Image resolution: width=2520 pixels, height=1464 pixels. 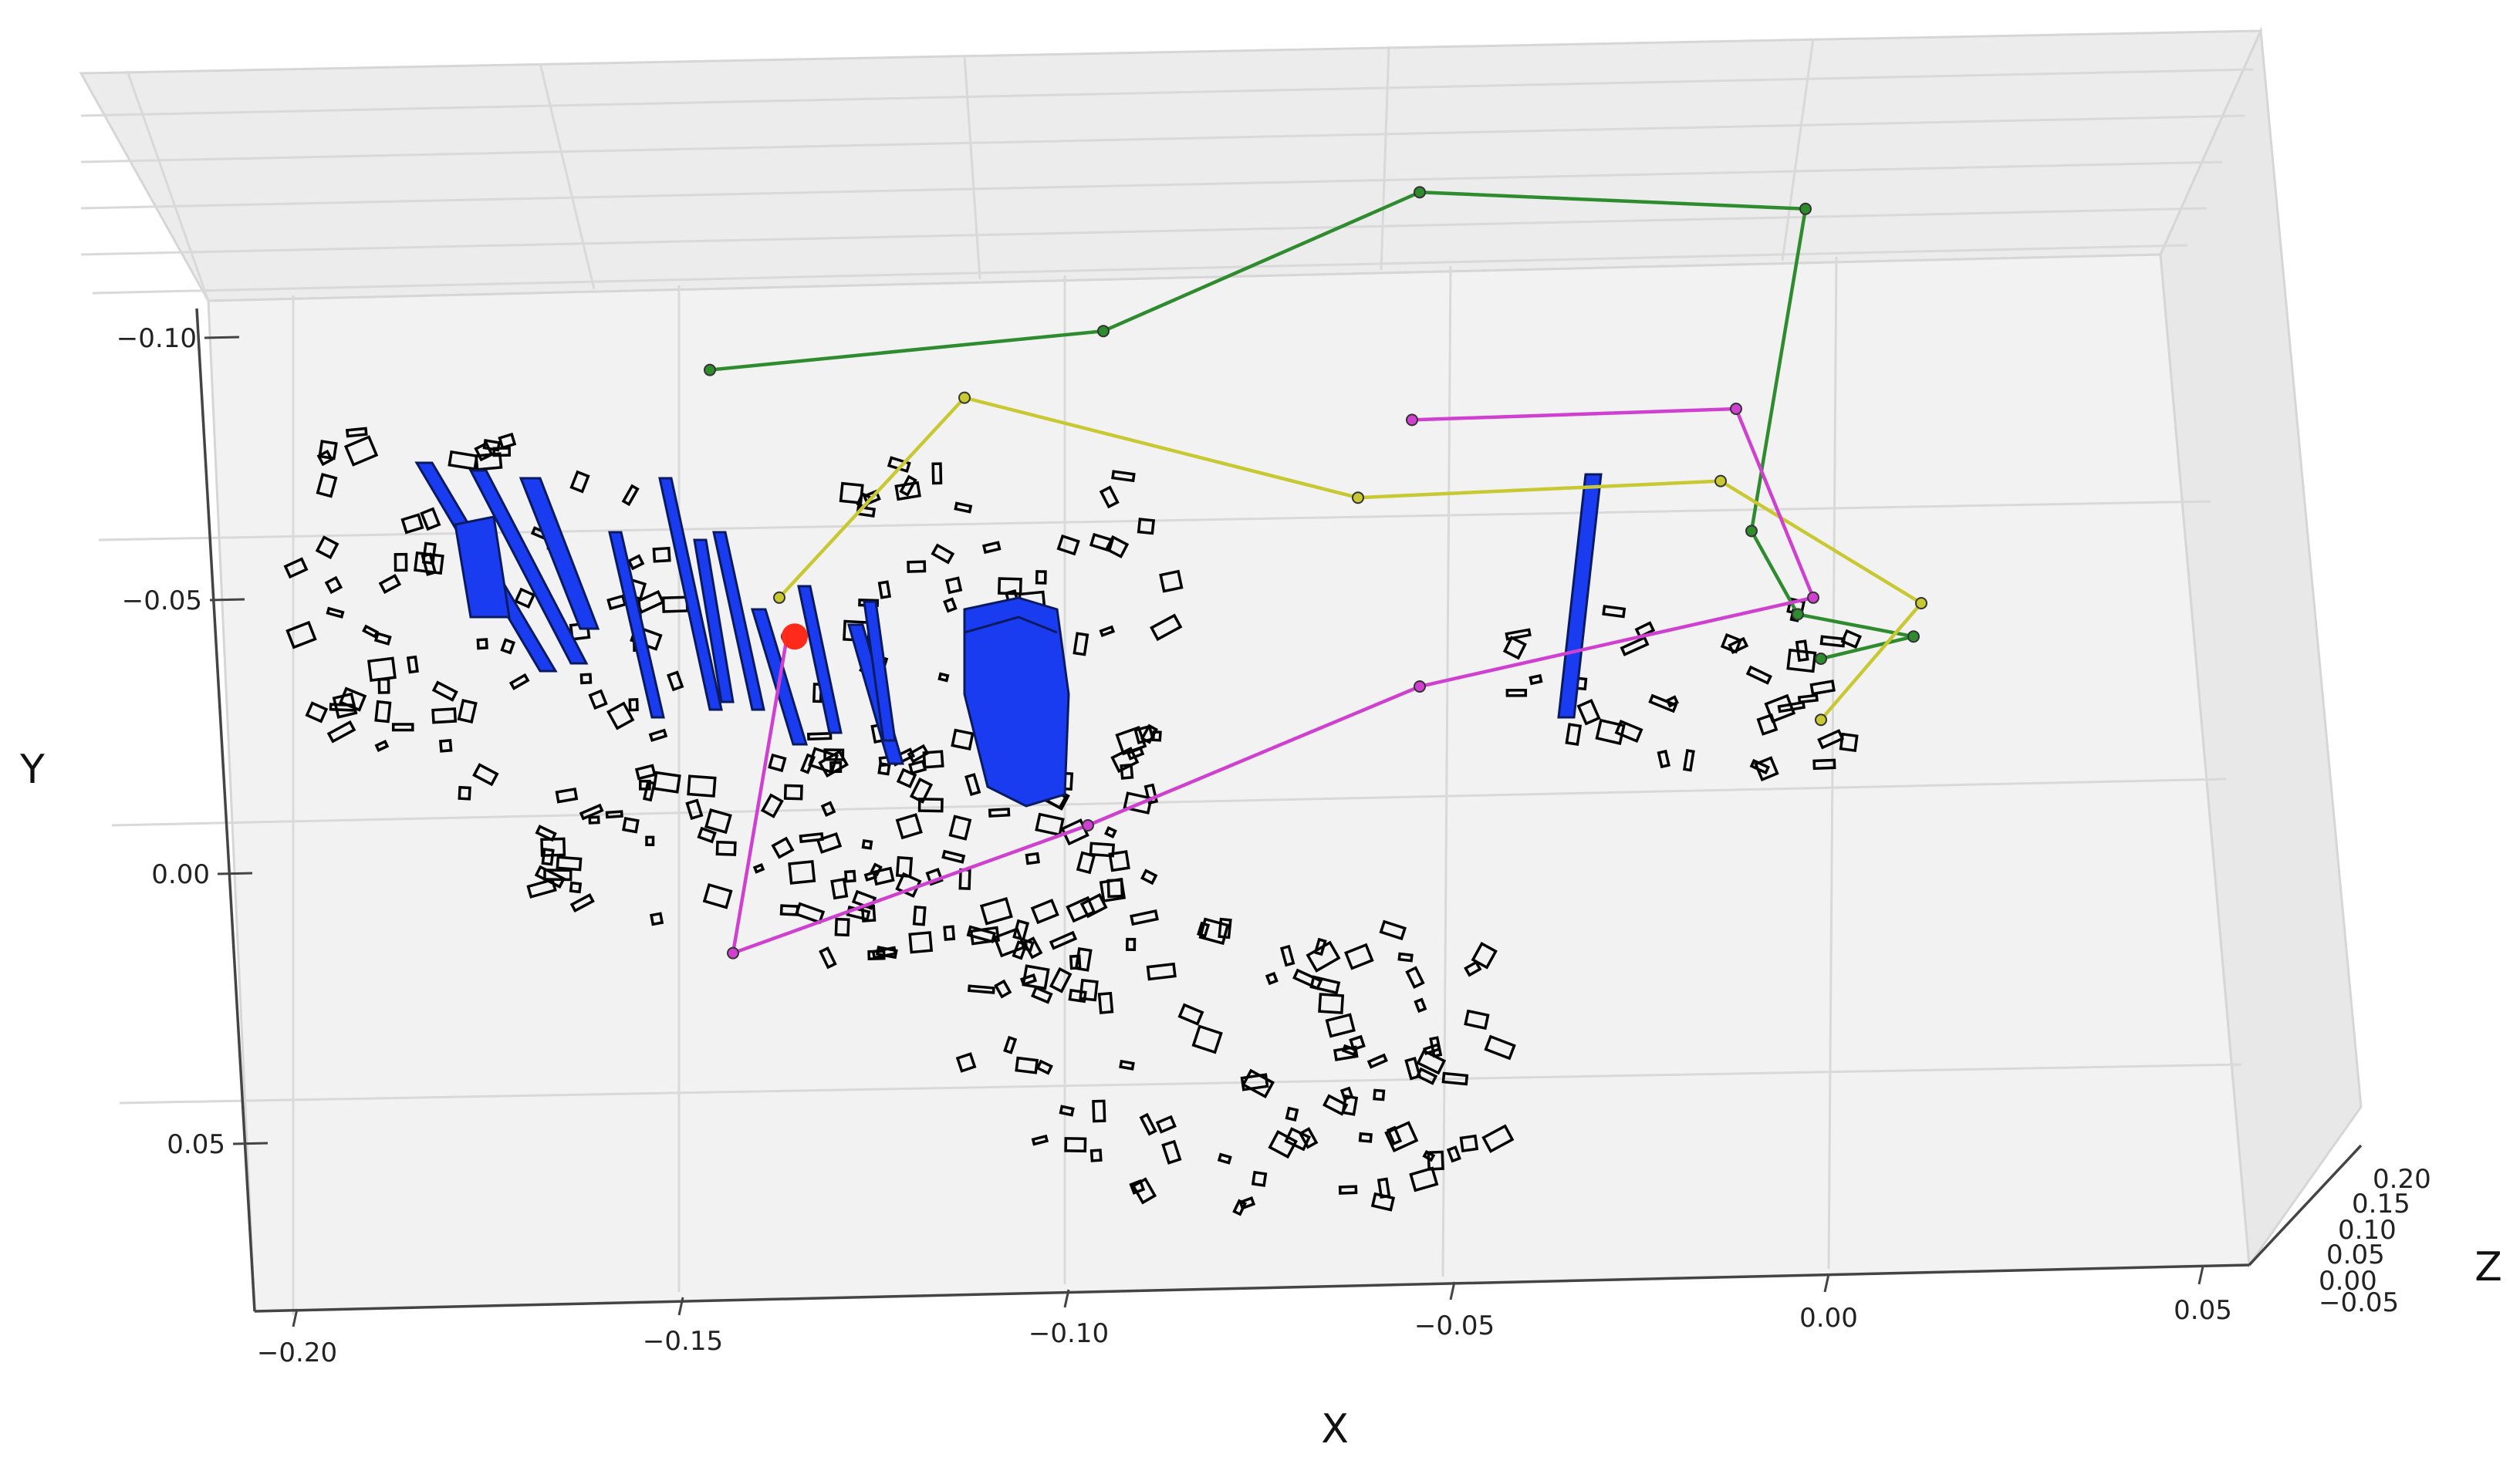 What do you see at coordinates (779, 597) in the screenshot?
I see `series-1-point` at bounding box center [779, 597].